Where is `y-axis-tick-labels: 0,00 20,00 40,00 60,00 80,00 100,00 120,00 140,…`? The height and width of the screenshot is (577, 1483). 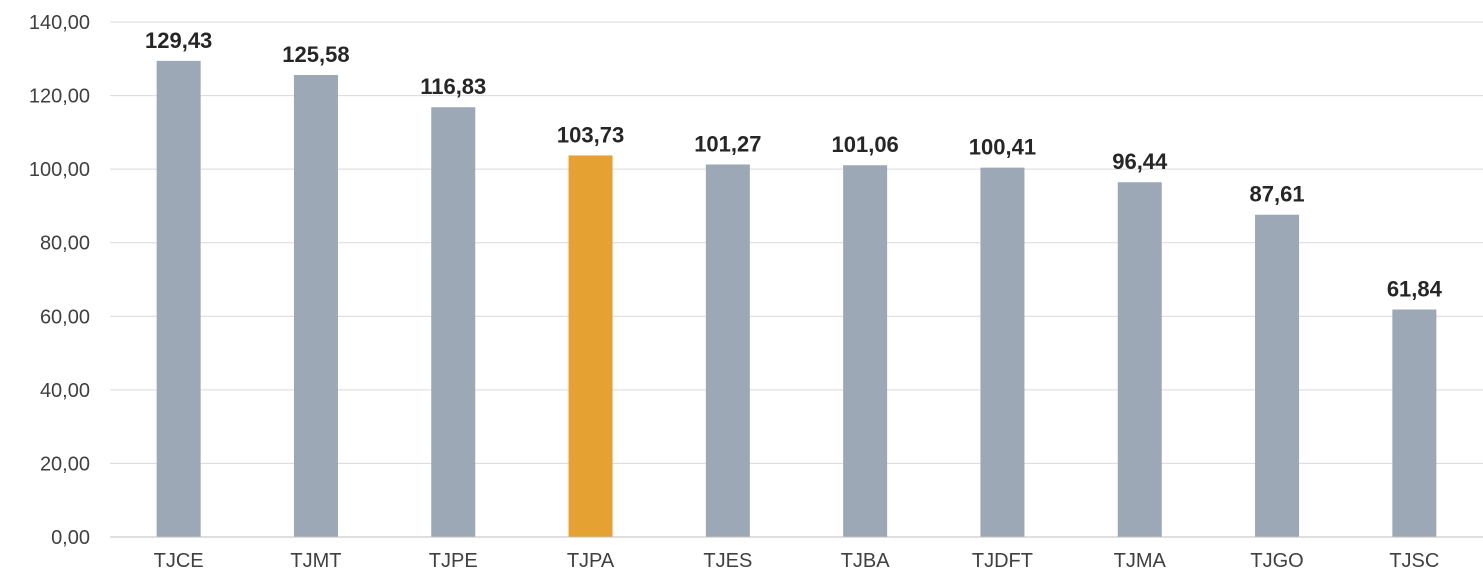 y-axis-tick-labels: 0,00 20,00 40,00 60,00 80,00 100,00 120,00 140,… is located at coordinates (59, 280).